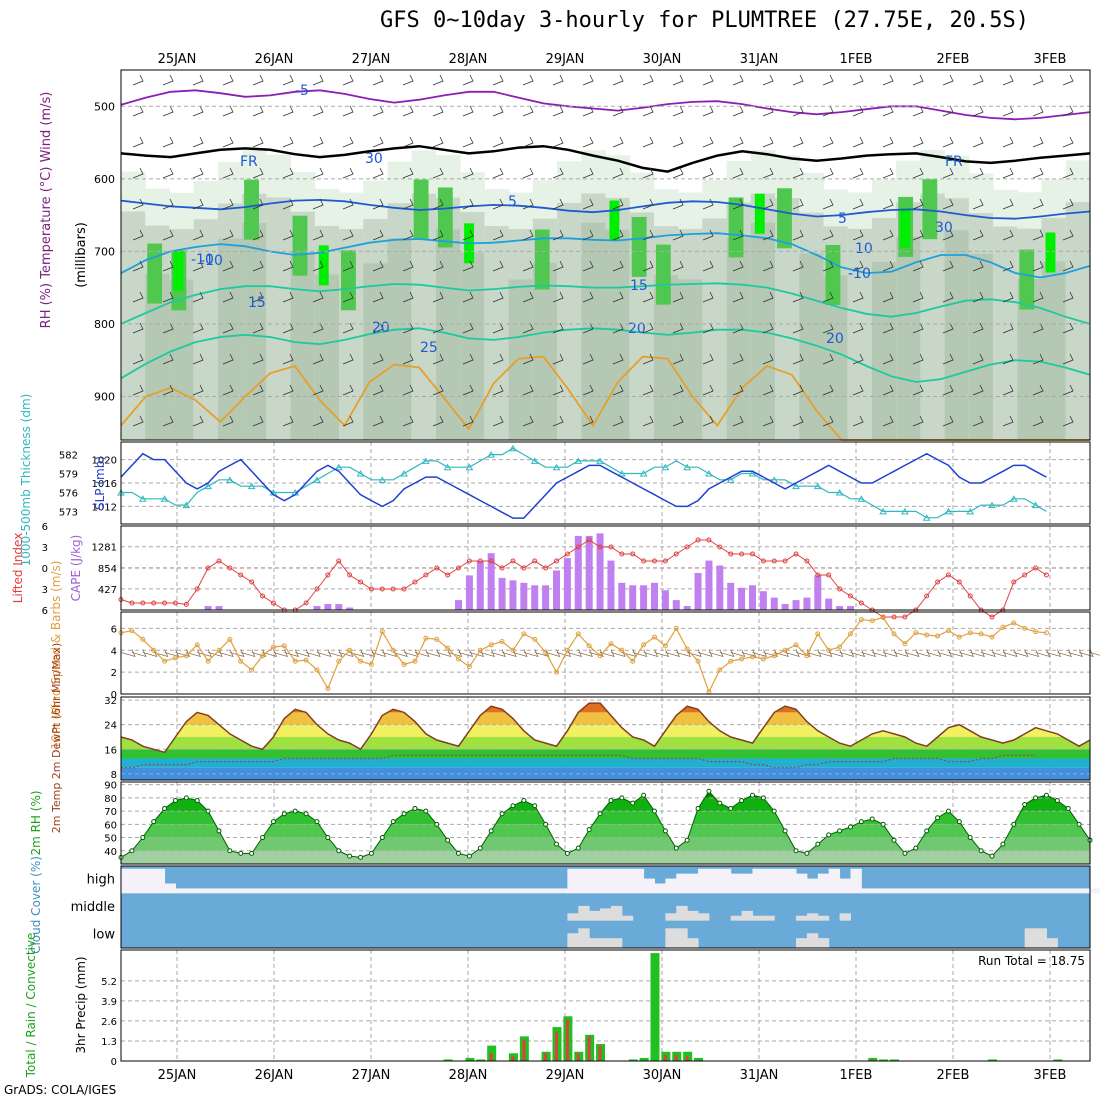  What do you see at coordinates (605, 653) in the screenshot?
I see `panel-frame` at bounding box center [605, 653].